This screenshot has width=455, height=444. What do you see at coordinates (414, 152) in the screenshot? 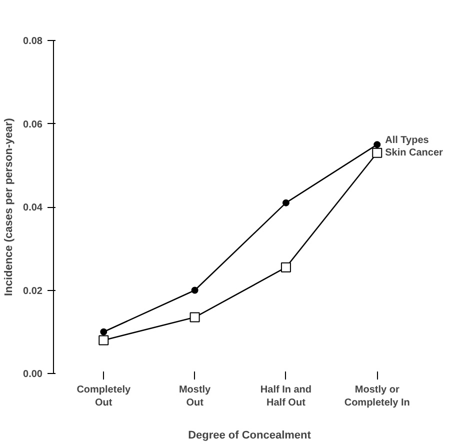
I see `series-label: Skin Cancer` at bounding box center [414, 152].